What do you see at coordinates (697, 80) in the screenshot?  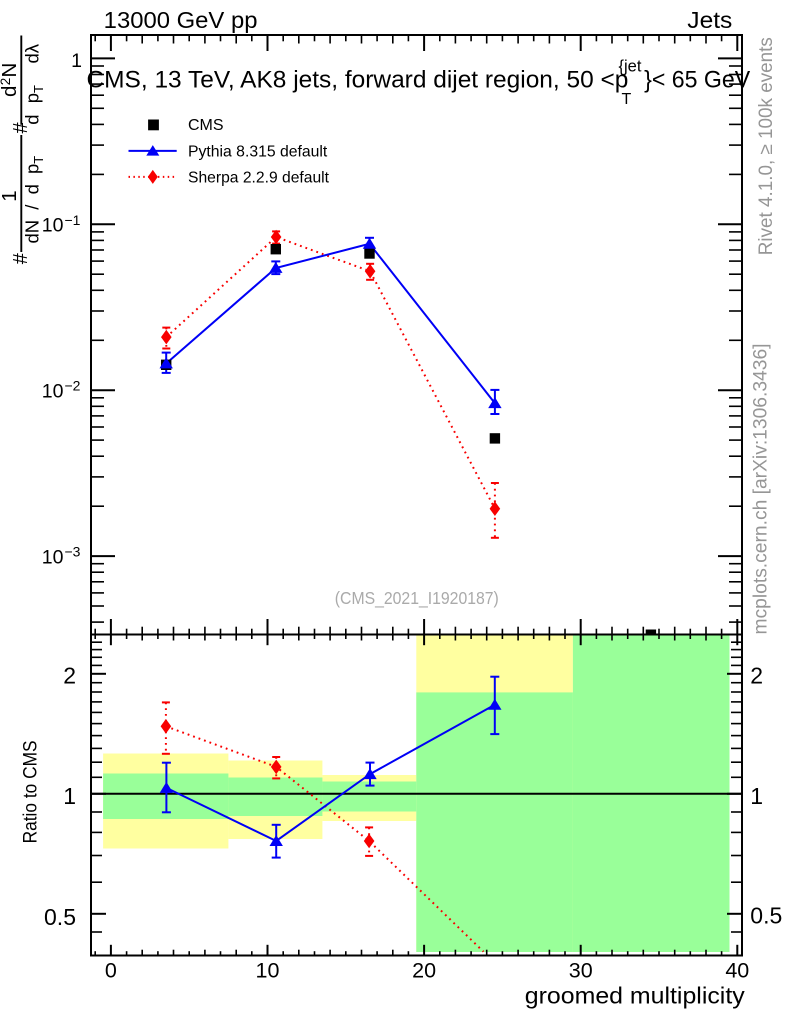 I see `svg-text: }< 65 GeV` at bounding box center [697, 80].